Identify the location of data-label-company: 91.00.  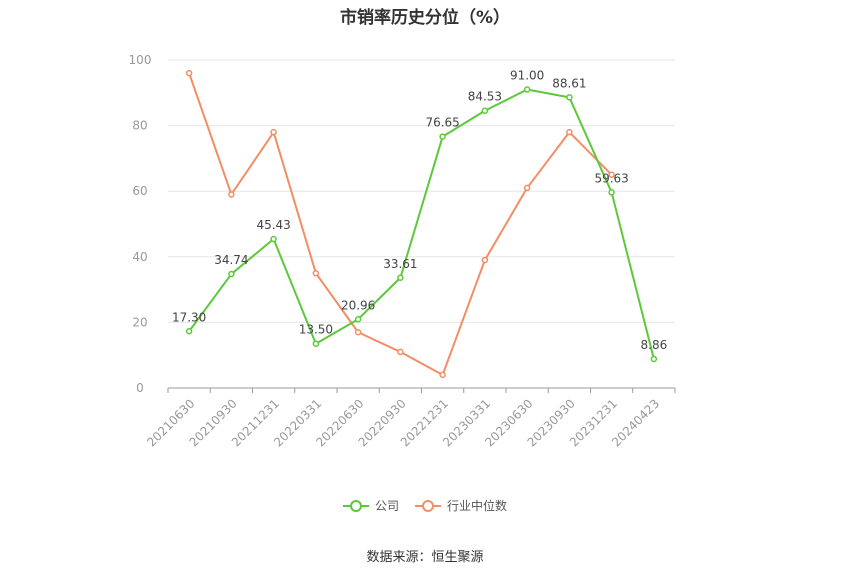
(527, 76).